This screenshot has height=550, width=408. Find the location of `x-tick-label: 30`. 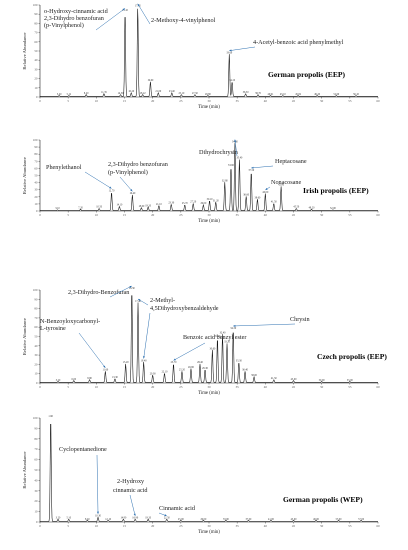

x-tick-label: 30 is located at coordinates (209, 526).